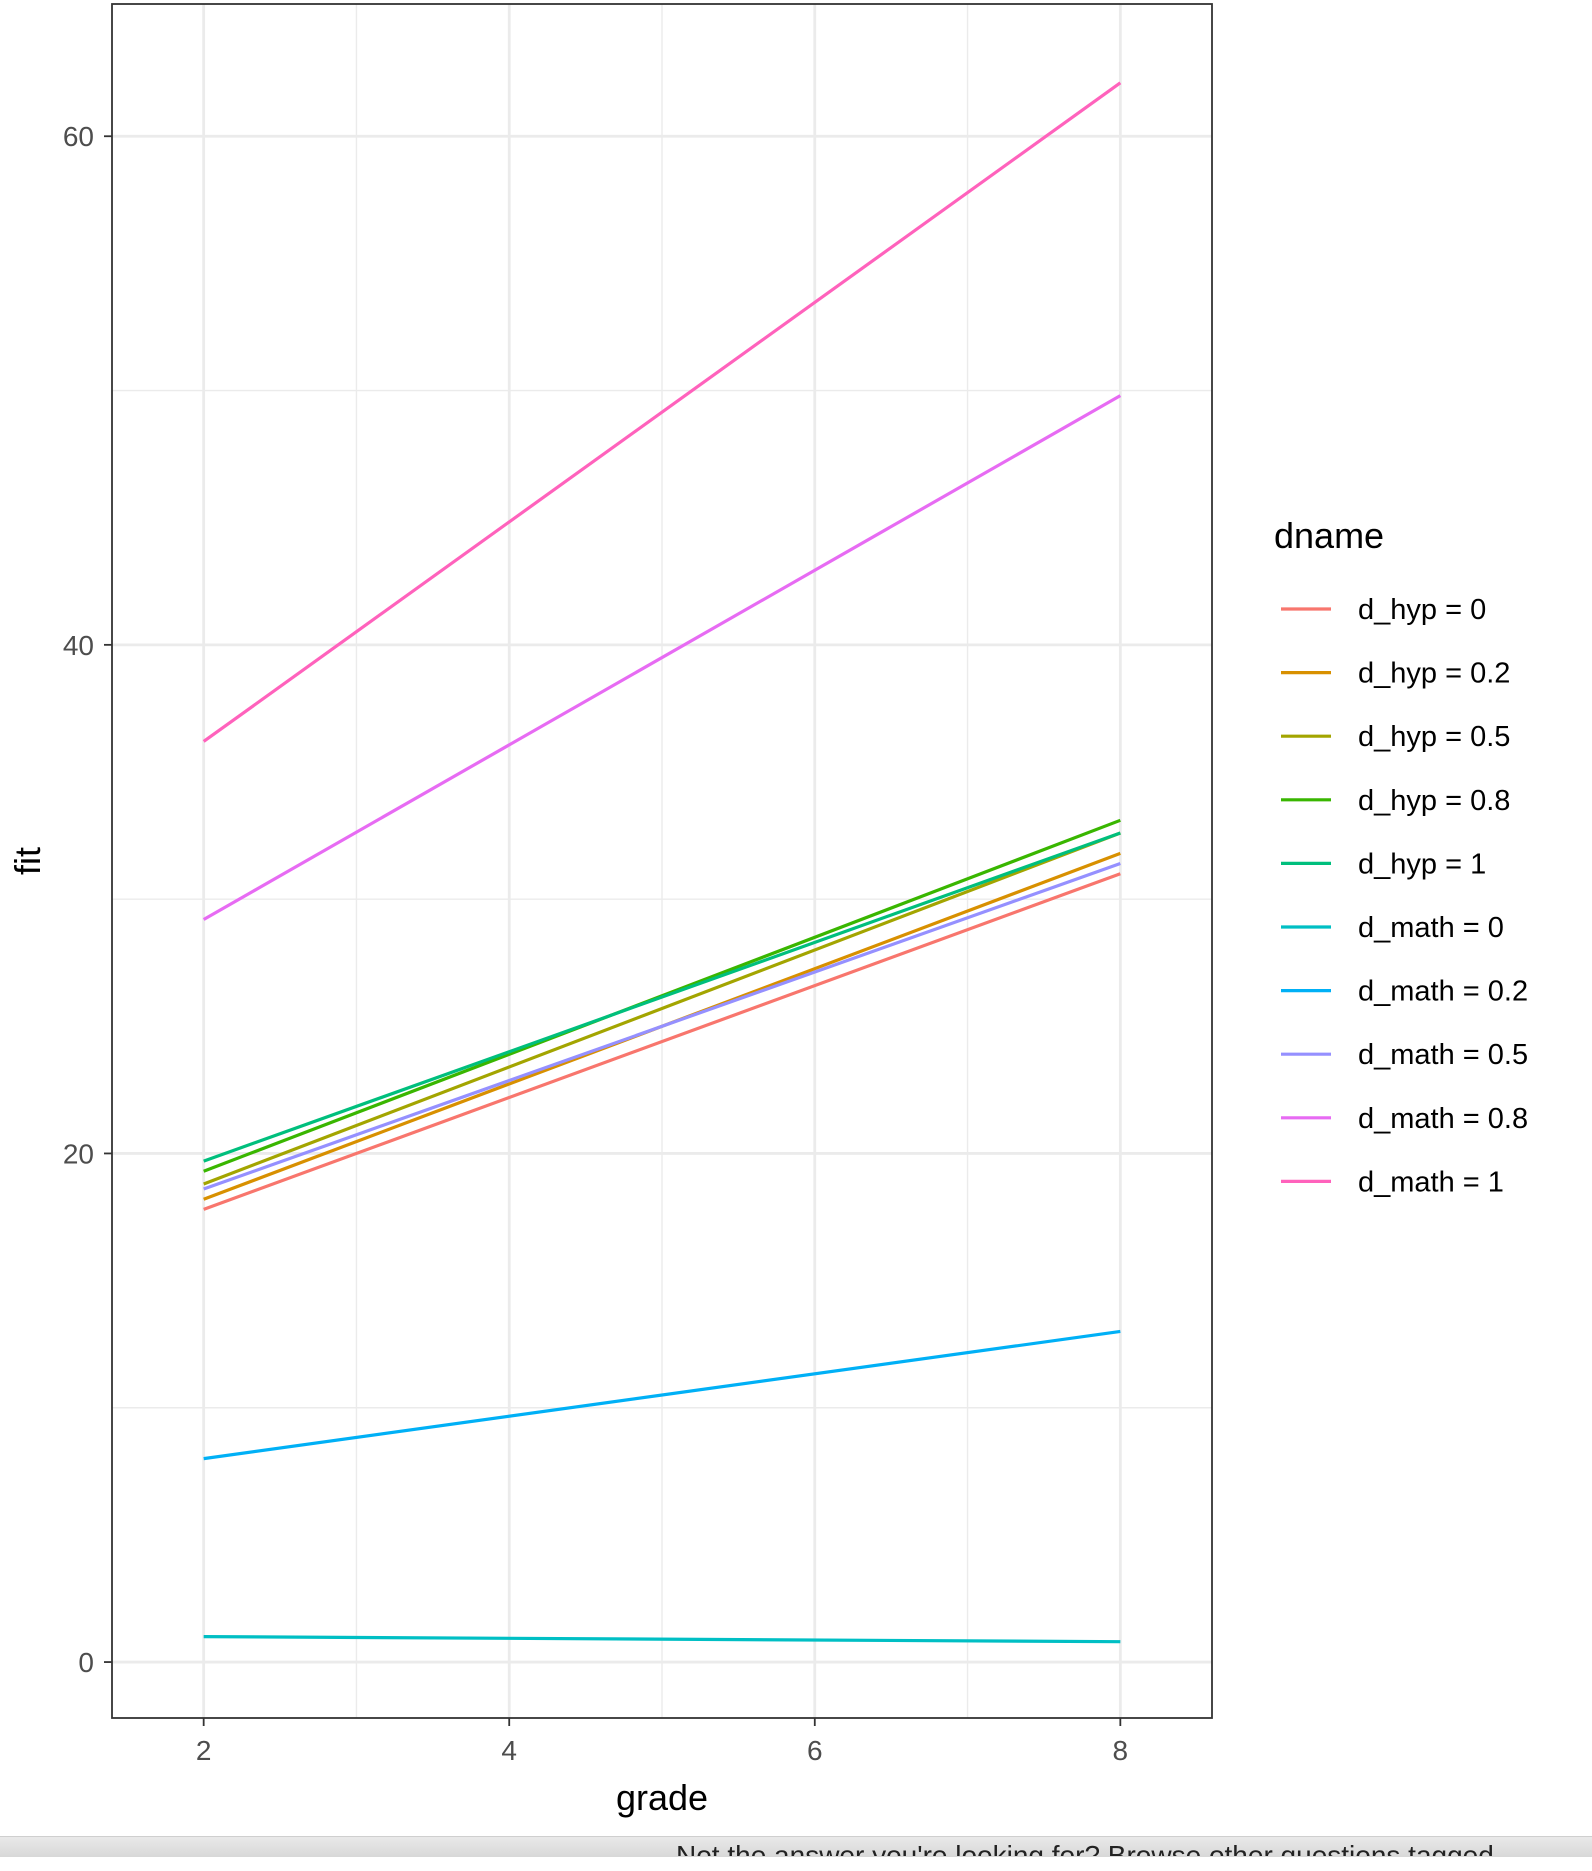 Image resolution: width=1592 pixels, height=1871 pixels. What do you see at coordinates (1443, 992) in the screenshot?
I see `legend-label: d_math = 0.2` at bounding box center [1443, 992].